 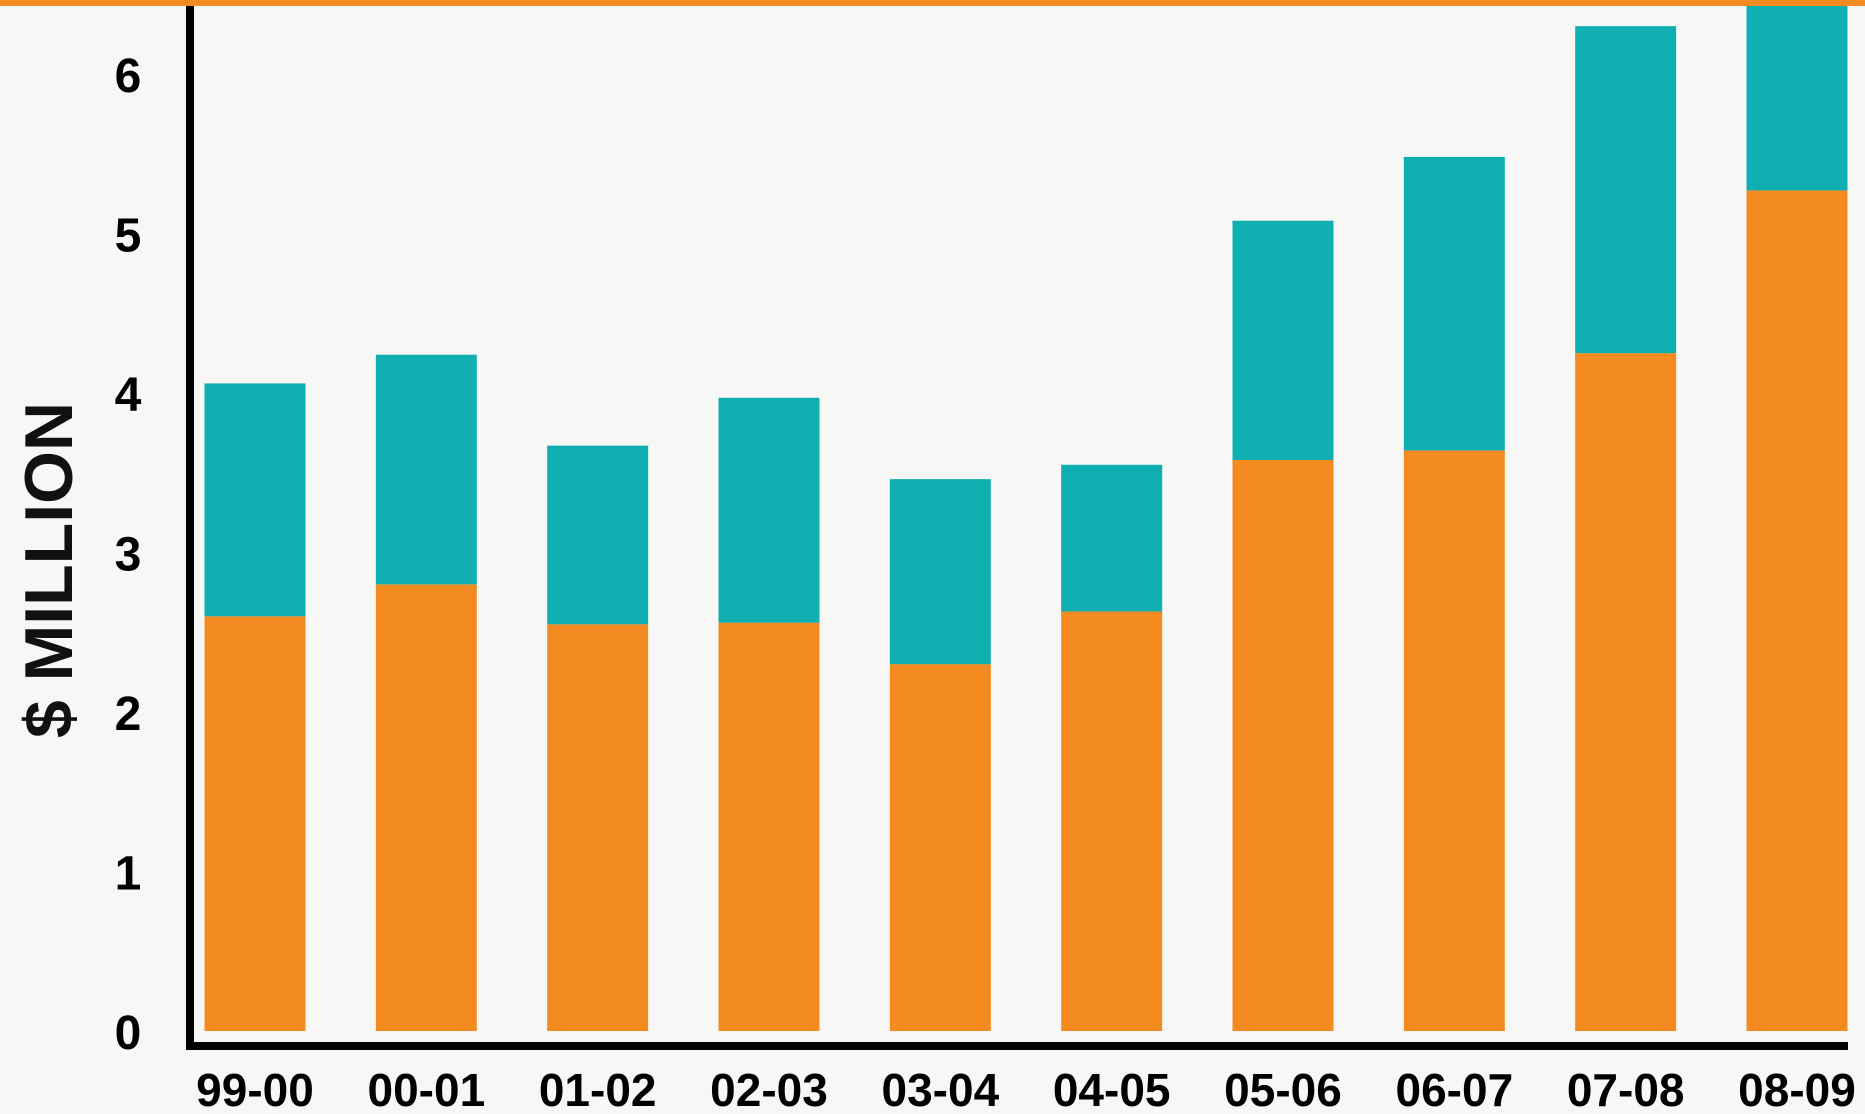 What do you see at coordinates (128, 874) in the screenshot?
I see `y-tick-label: 1` at bounding box center [128, 874].